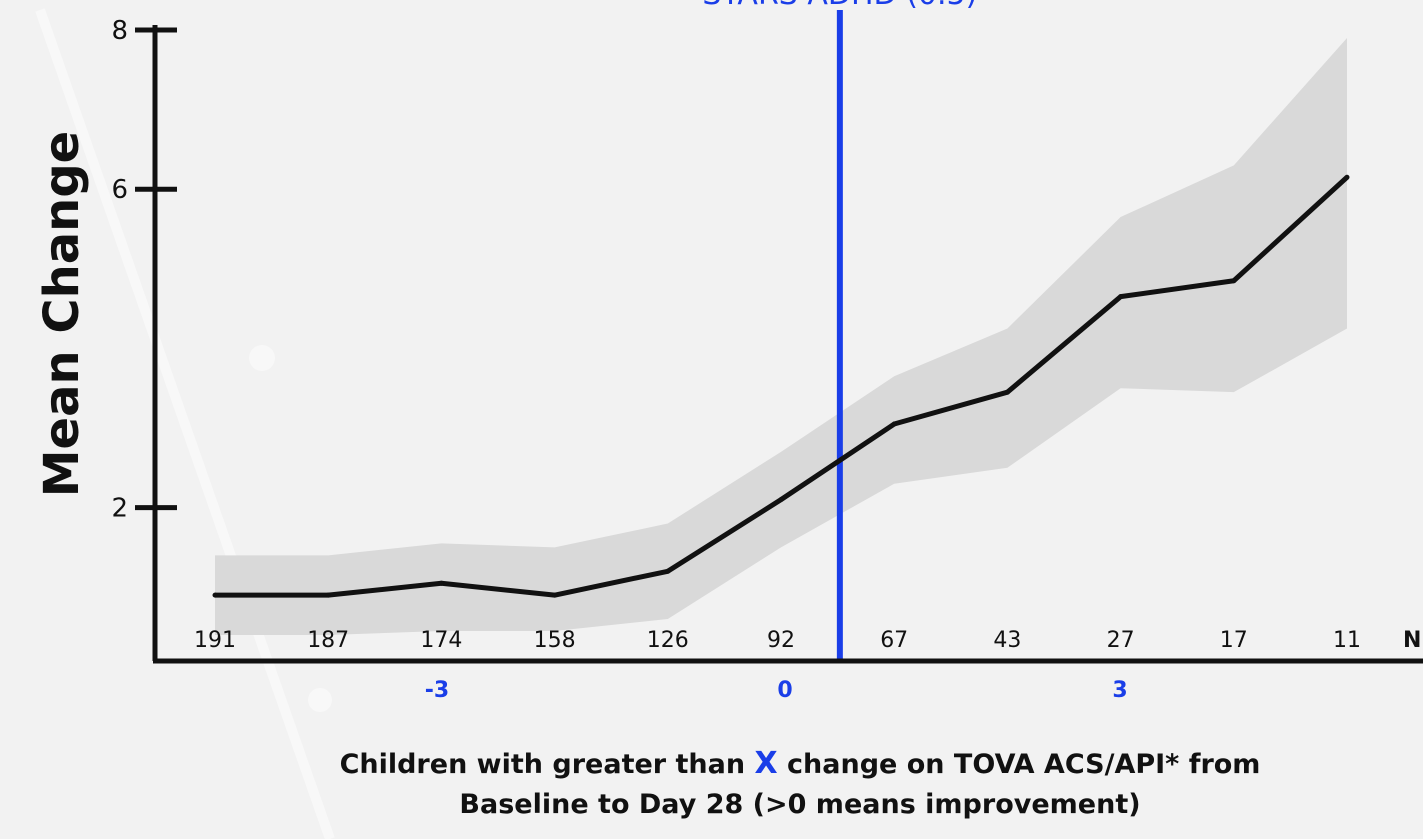 The image size is (1423, 839). I want to click on sample-size-label: 174, so click(441, 640).